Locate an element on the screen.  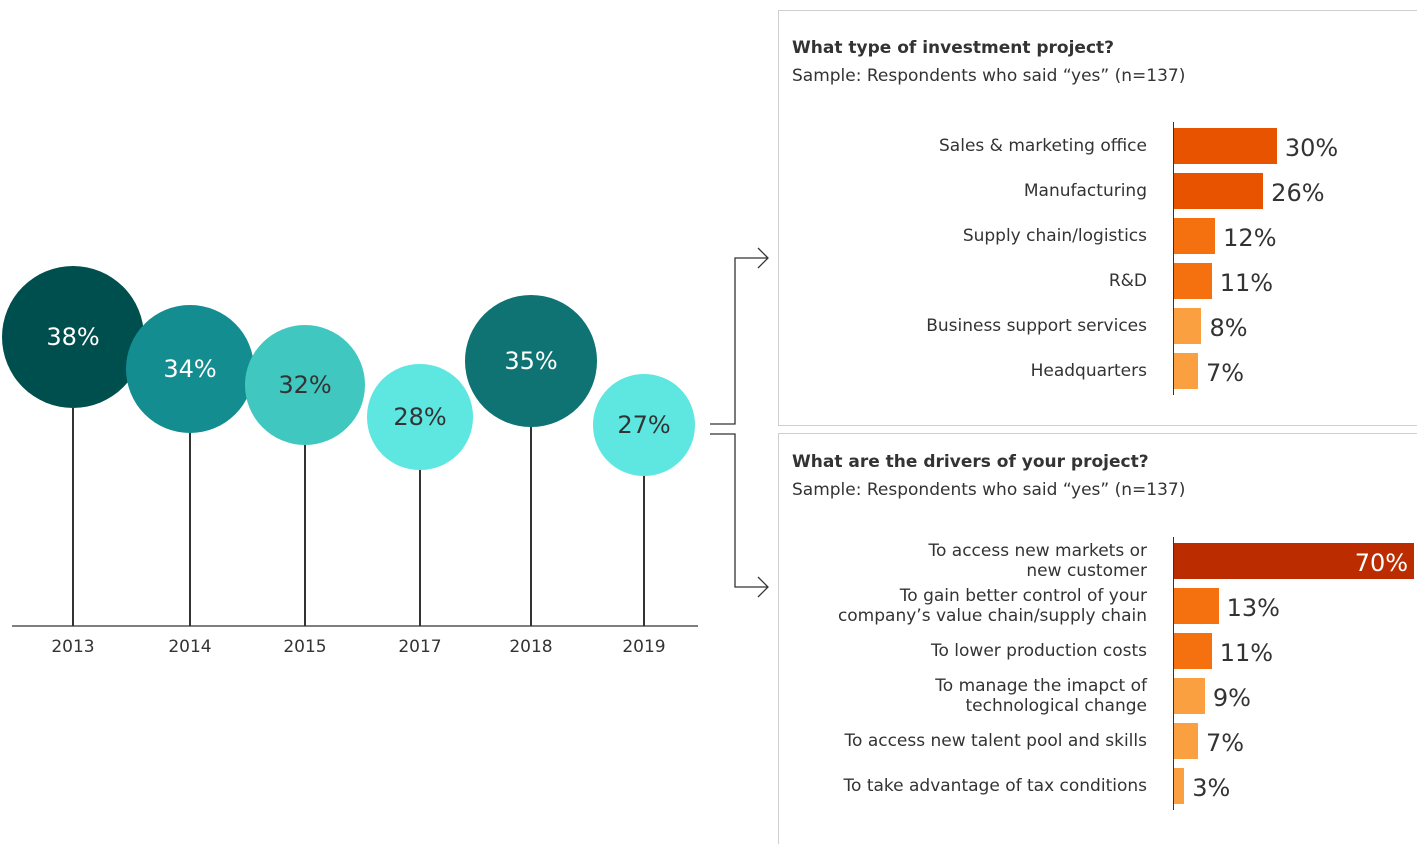
bubble-label: 28% is located at coordinates (420, 417).